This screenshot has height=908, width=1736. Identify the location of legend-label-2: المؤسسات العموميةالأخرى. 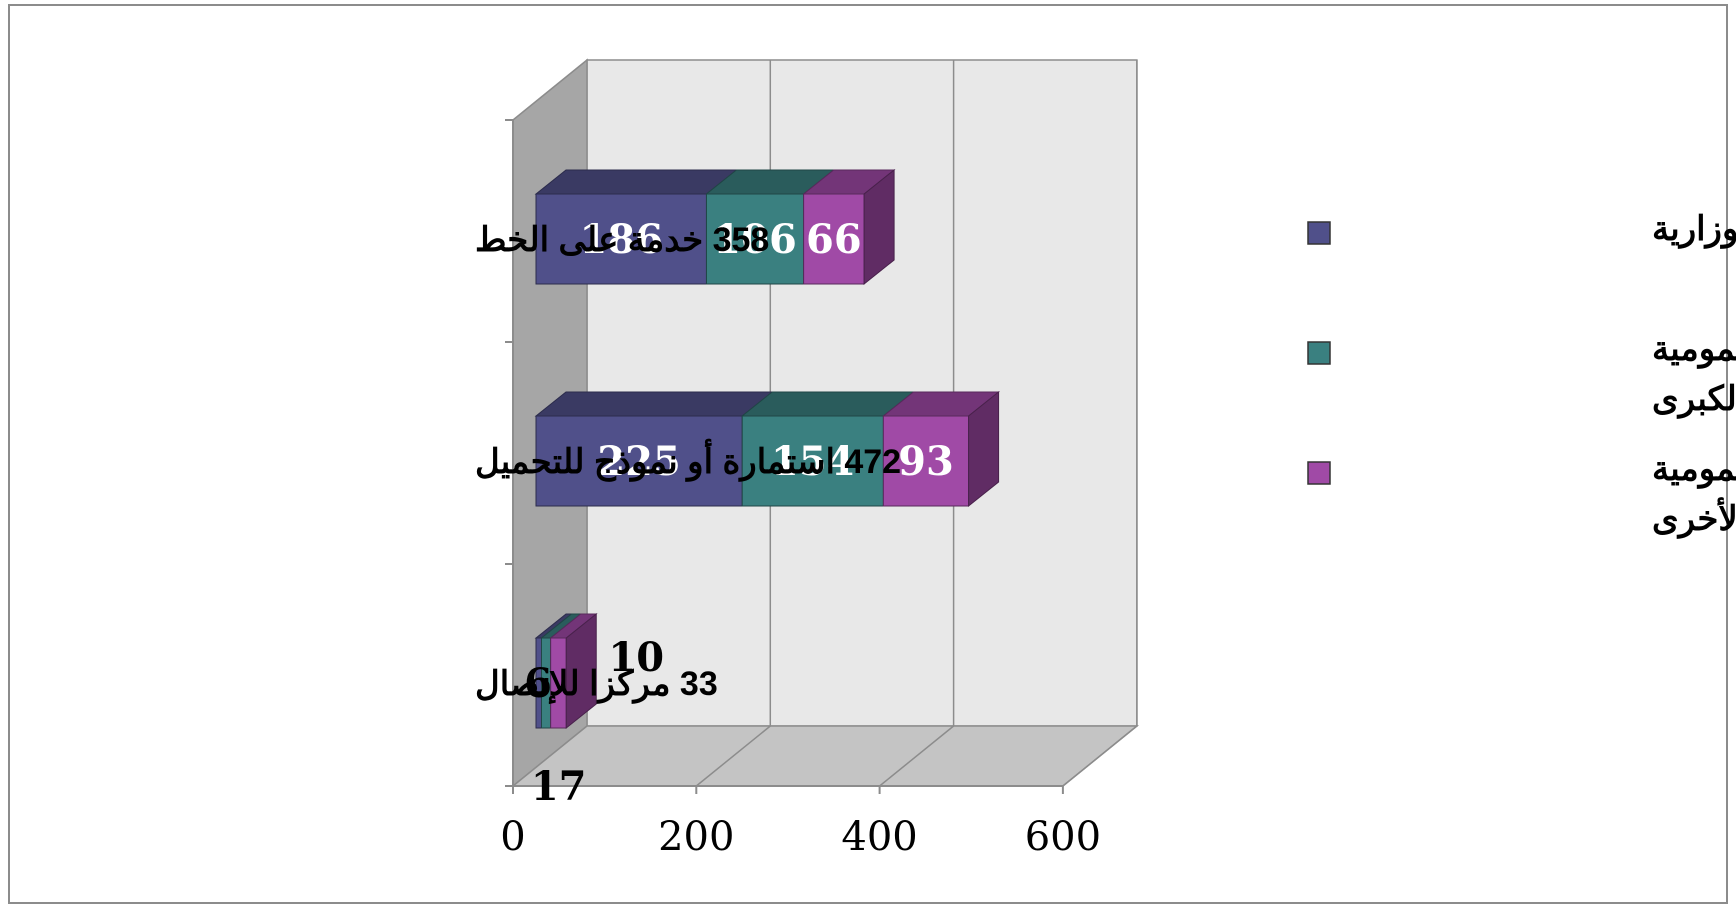
(1694, 494).